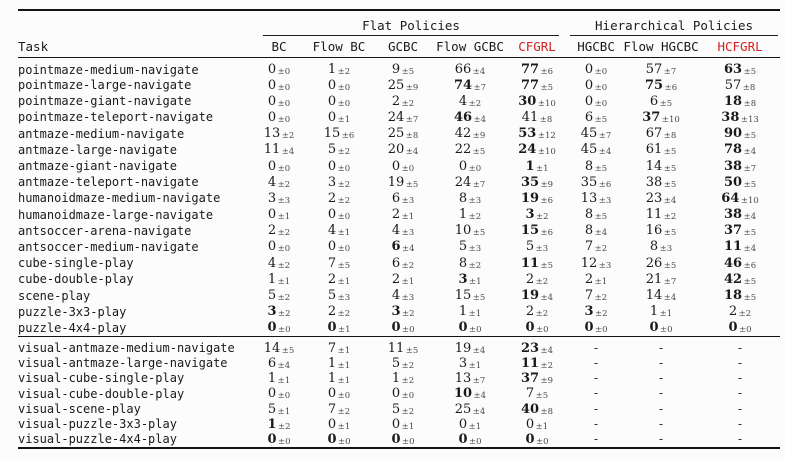 The height and width of the screenshot is (460, 785). I want to click on task-name: cube-double-play, so click(76, 279).